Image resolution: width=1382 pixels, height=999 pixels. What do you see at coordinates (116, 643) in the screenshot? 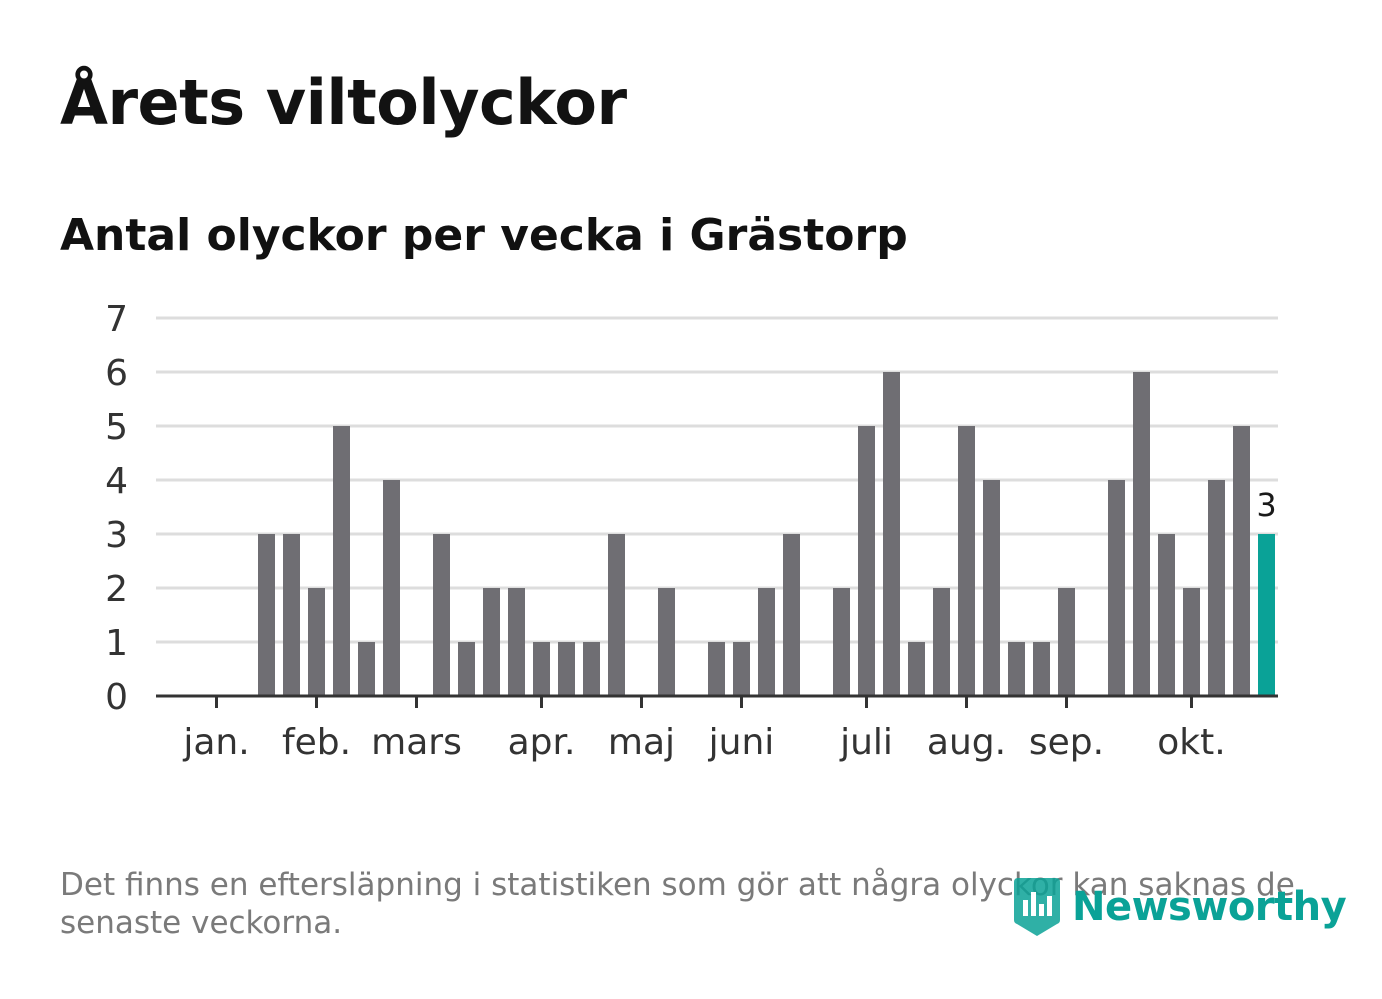
I see `y-tick-label: 1` at bounding box center [116, 643].